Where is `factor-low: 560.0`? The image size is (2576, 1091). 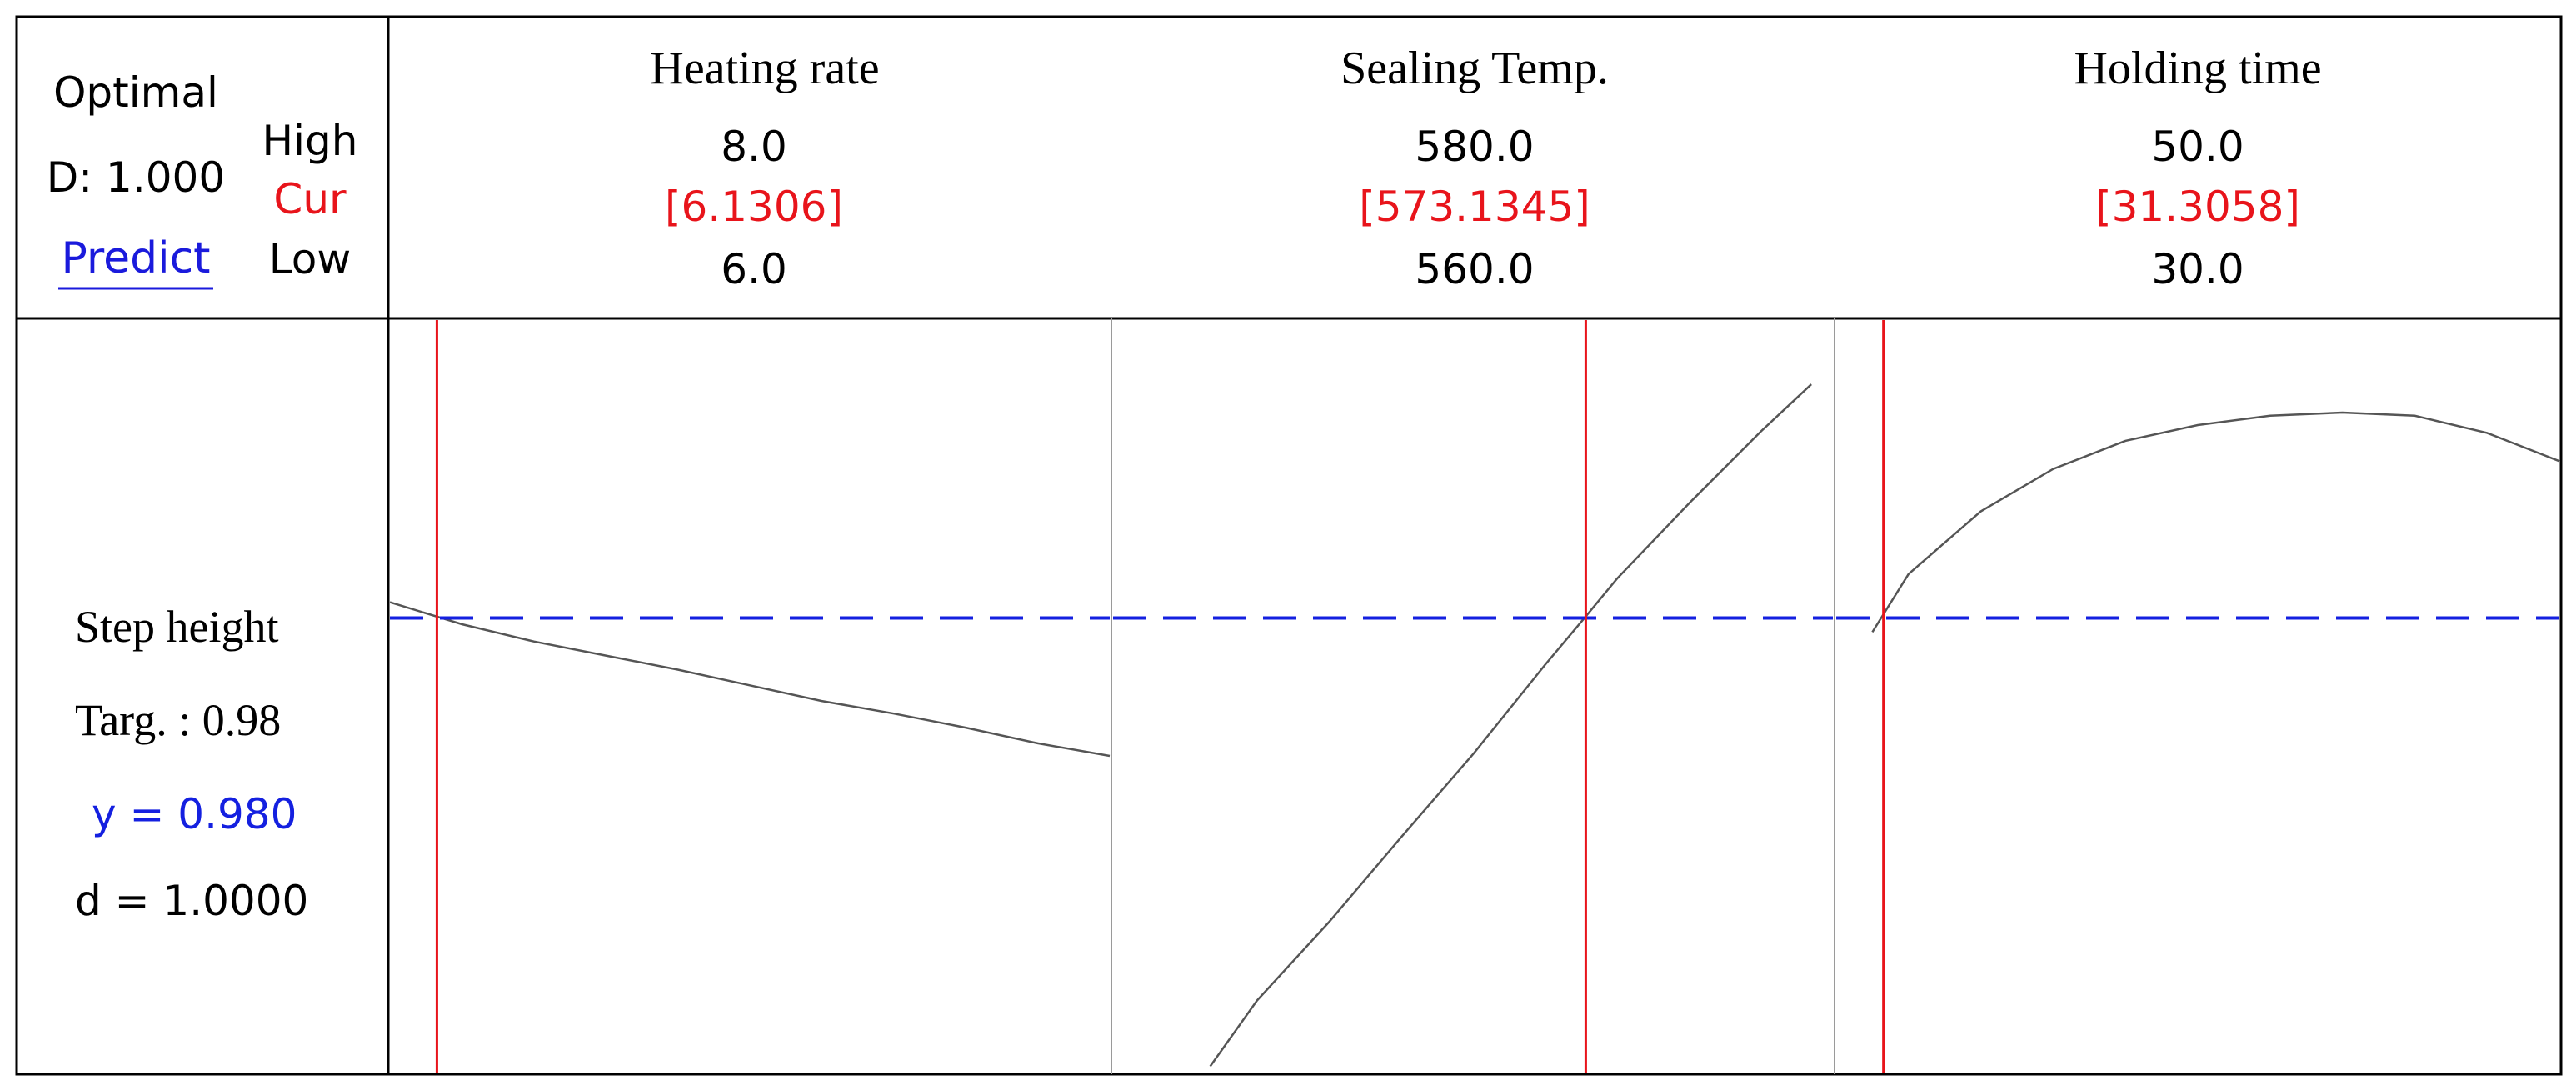 factor-low: 560.0 is located at coordinates (1474, 269).